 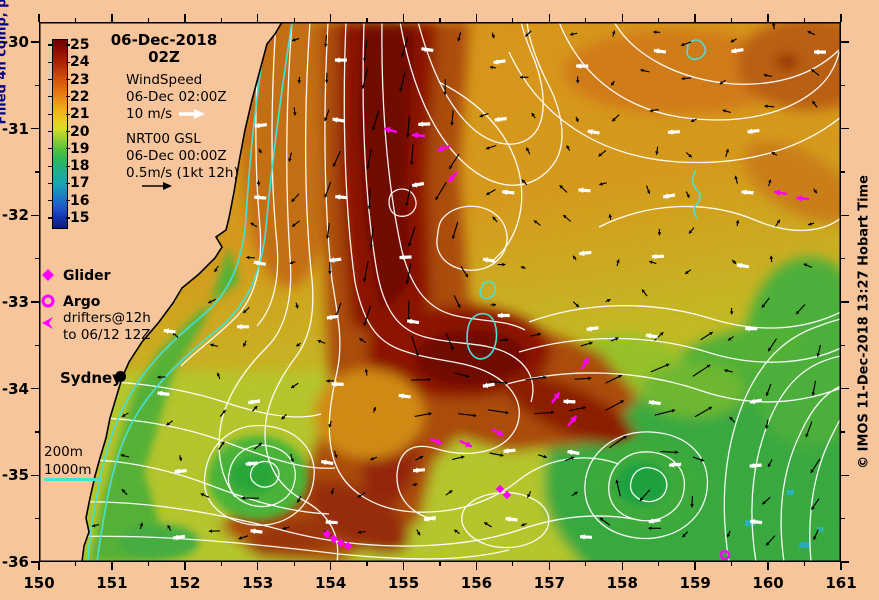 I want to click on bathy-1000m-label: 1000m, so click(x=68, y=470).